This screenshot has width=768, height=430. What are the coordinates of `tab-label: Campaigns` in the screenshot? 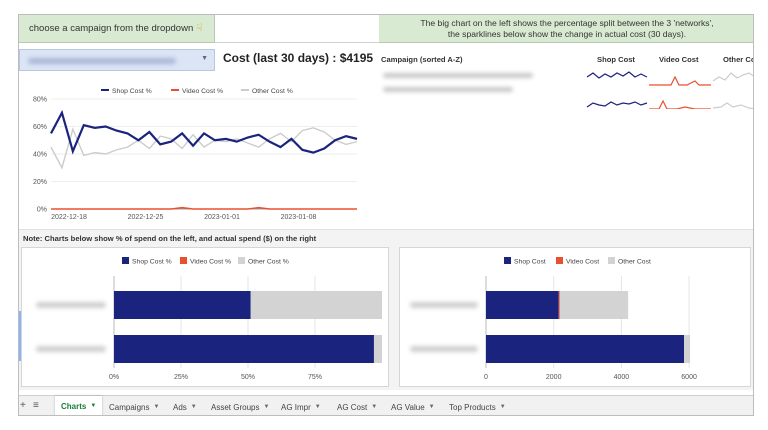 It's located at (129, 407).